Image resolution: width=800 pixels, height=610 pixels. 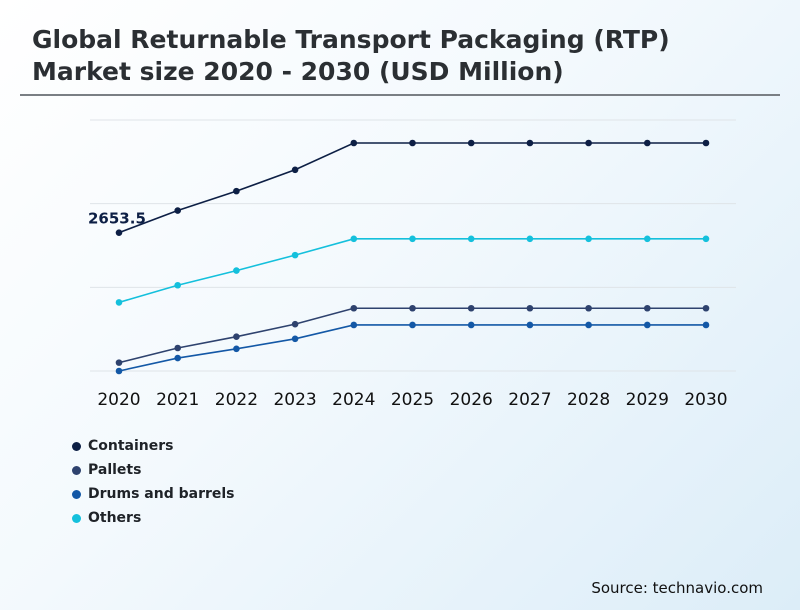 What do you see at coordinates (131, 446) in the screenshot?
I see `legend-label-containers: Containers` at bounding box center [131, 446].